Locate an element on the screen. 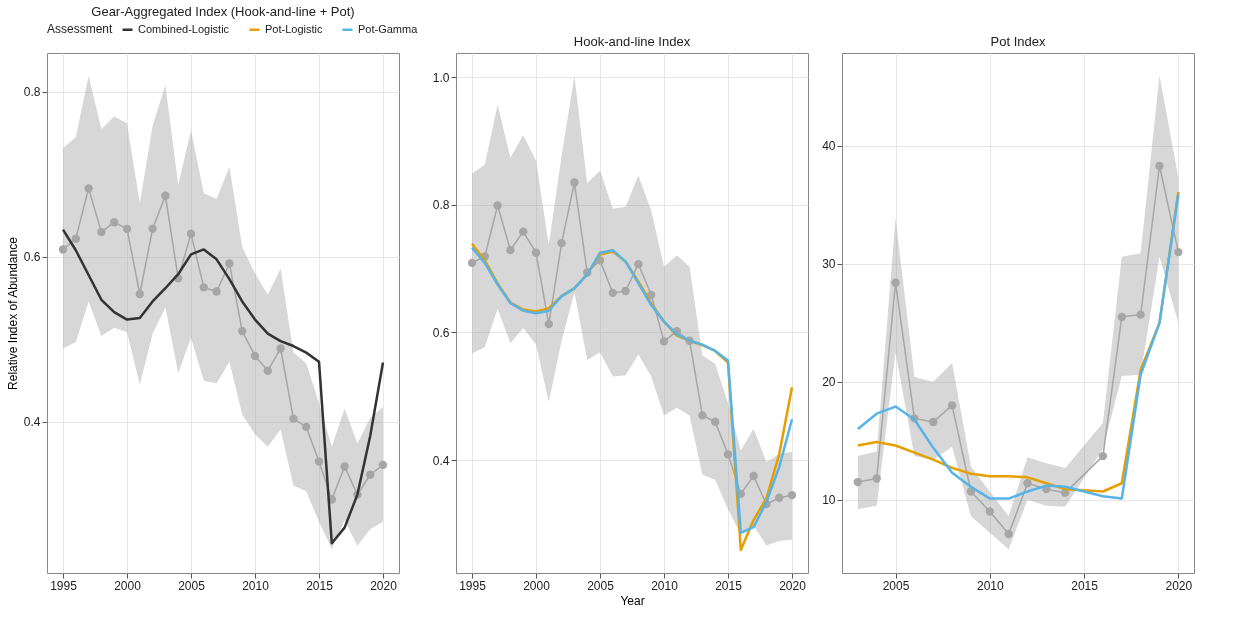 Image resolution: width=1252 pixels, height=621 pixels. legend-label: Pot-Logistic is located at coordinates (294, 28).